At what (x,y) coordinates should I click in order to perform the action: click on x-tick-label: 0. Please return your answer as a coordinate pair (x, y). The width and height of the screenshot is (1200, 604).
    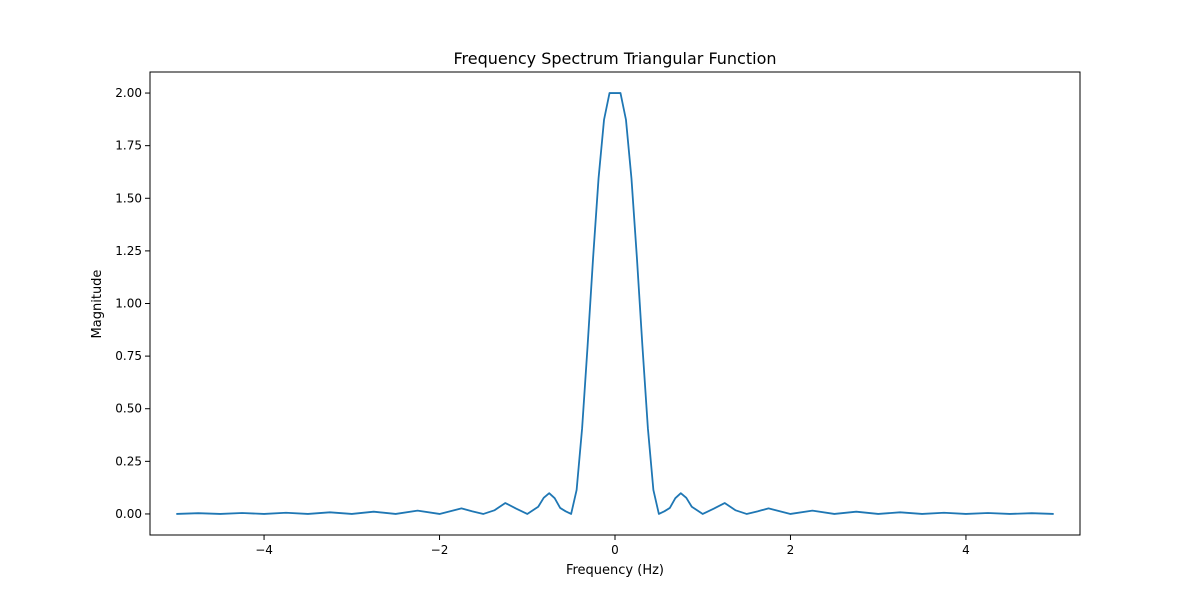
    Looking at the image, I should click on (615, 550).